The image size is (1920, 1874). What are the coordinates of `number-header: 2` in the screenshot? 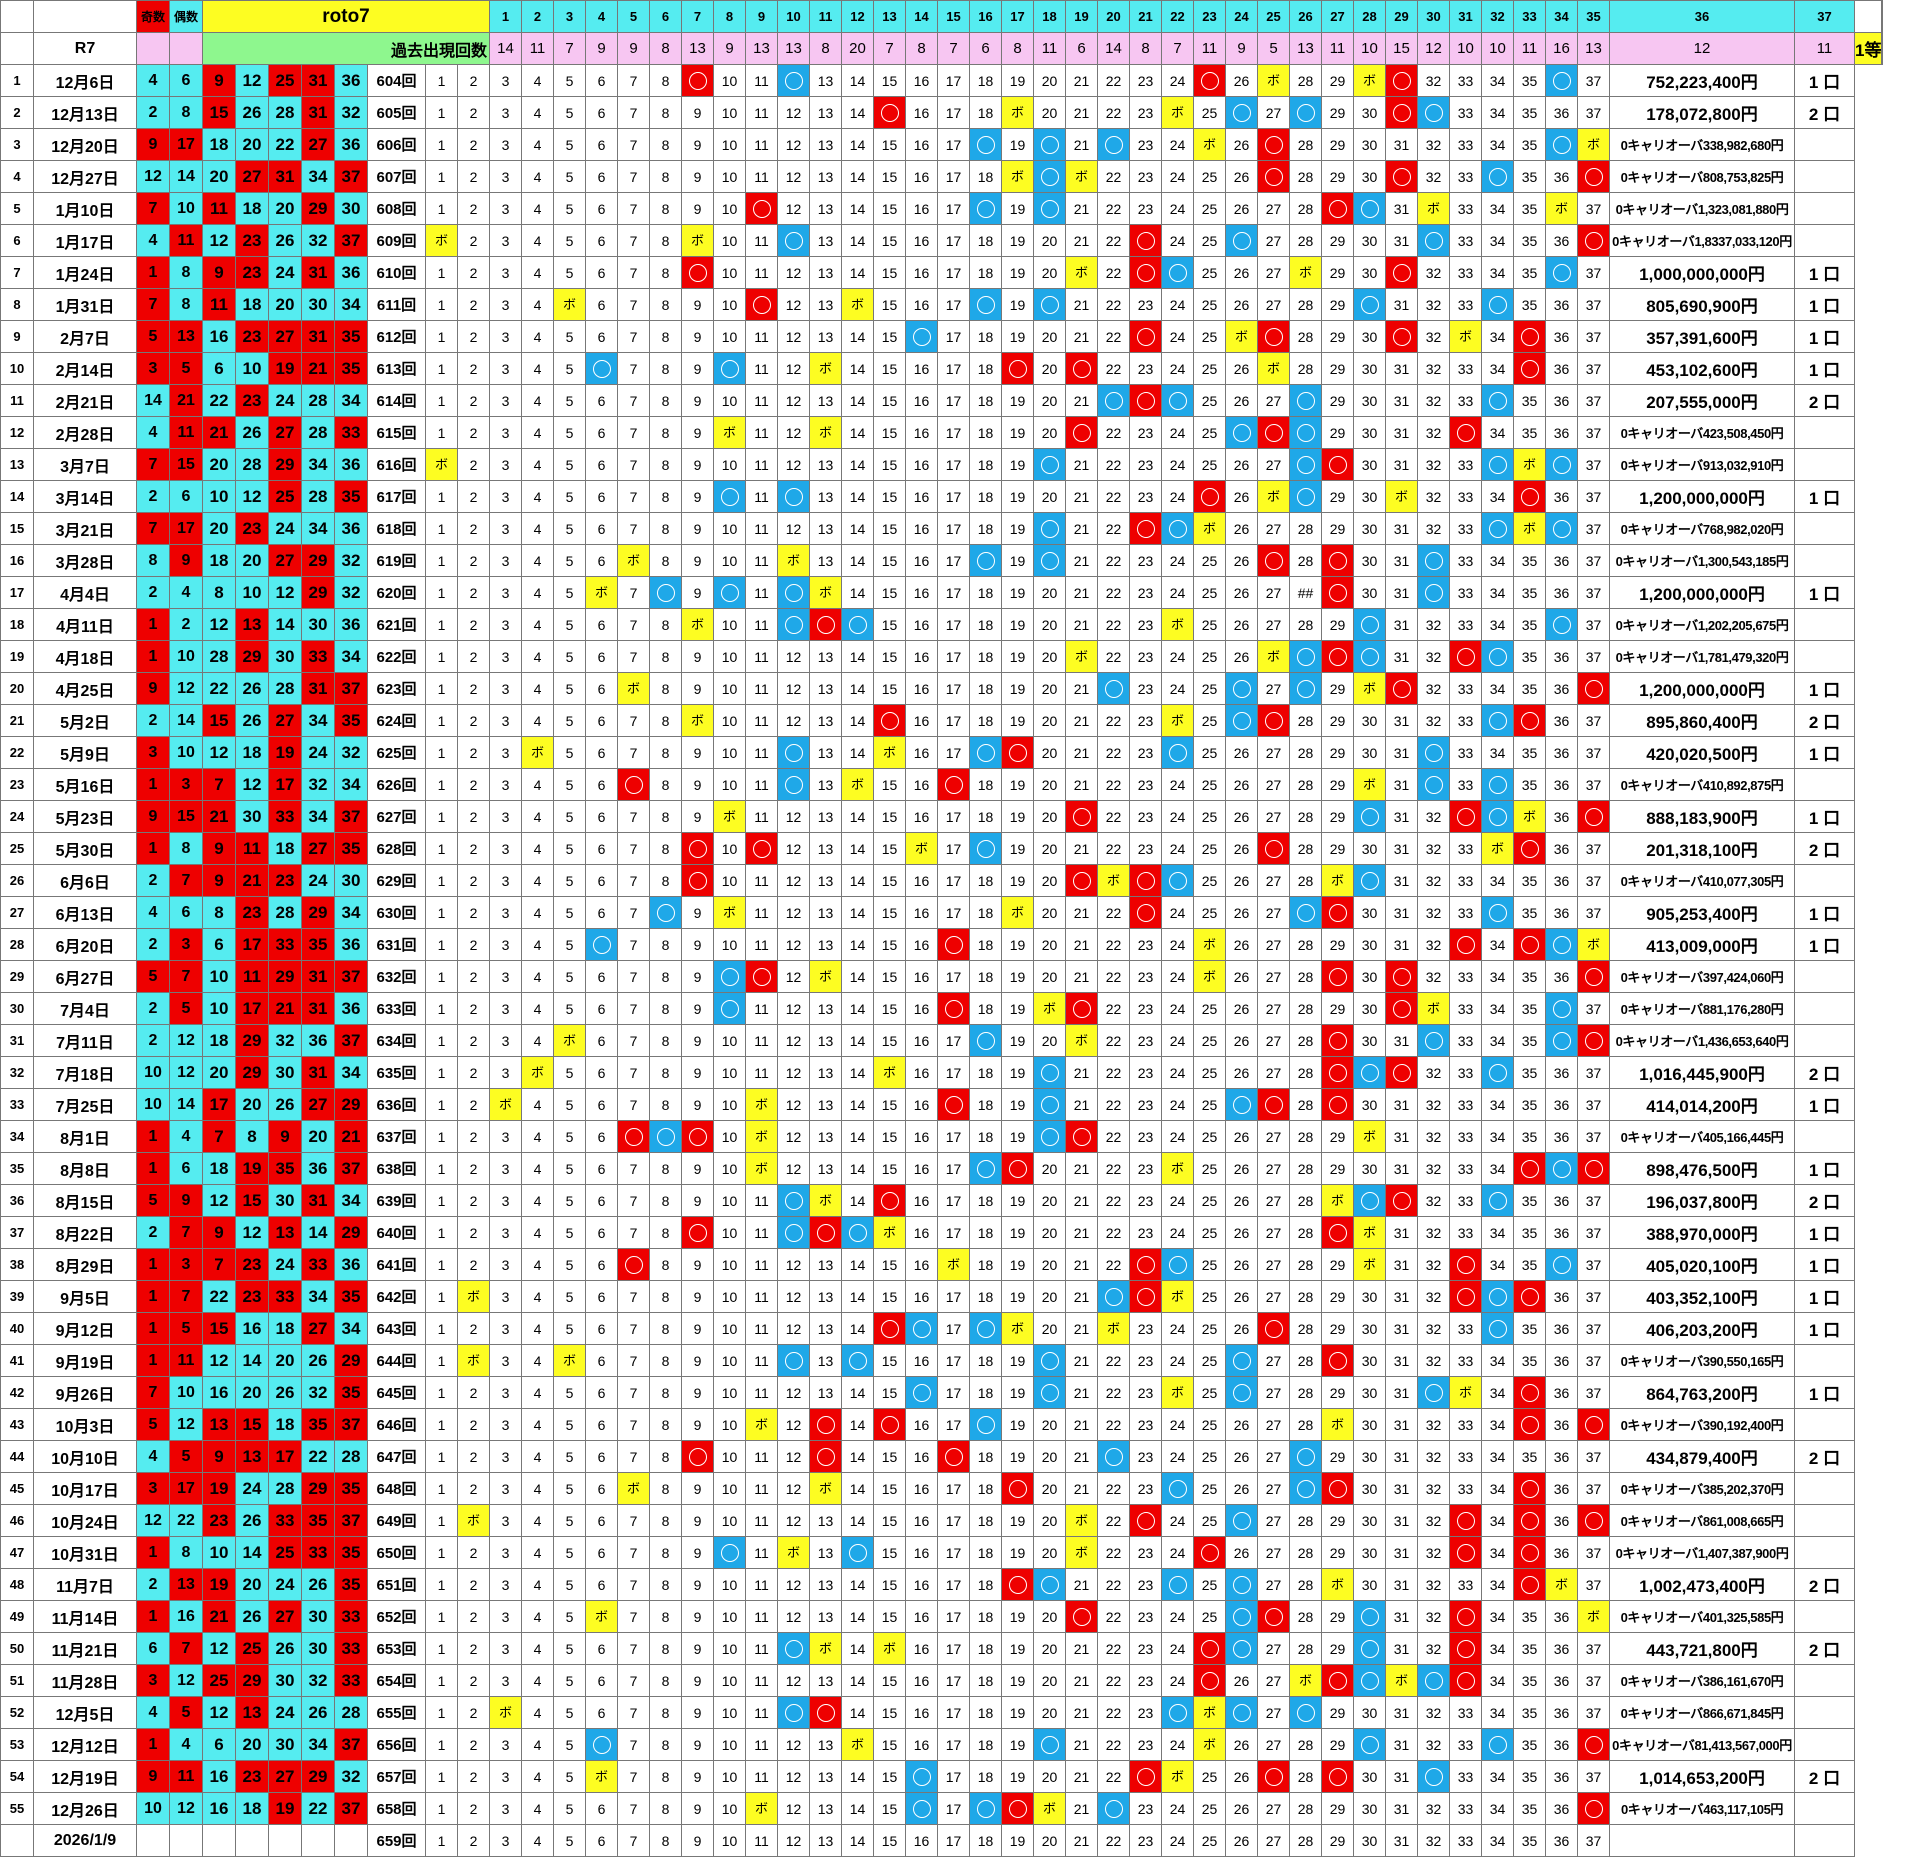 It's located at (537, 16).